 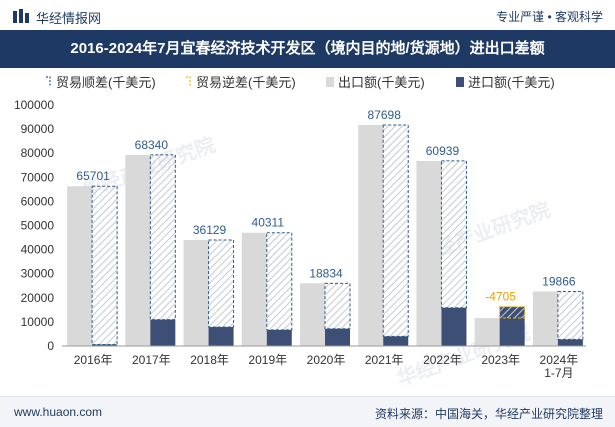 I want to click on data-label-0: 65701, so click(x=93, y=176).